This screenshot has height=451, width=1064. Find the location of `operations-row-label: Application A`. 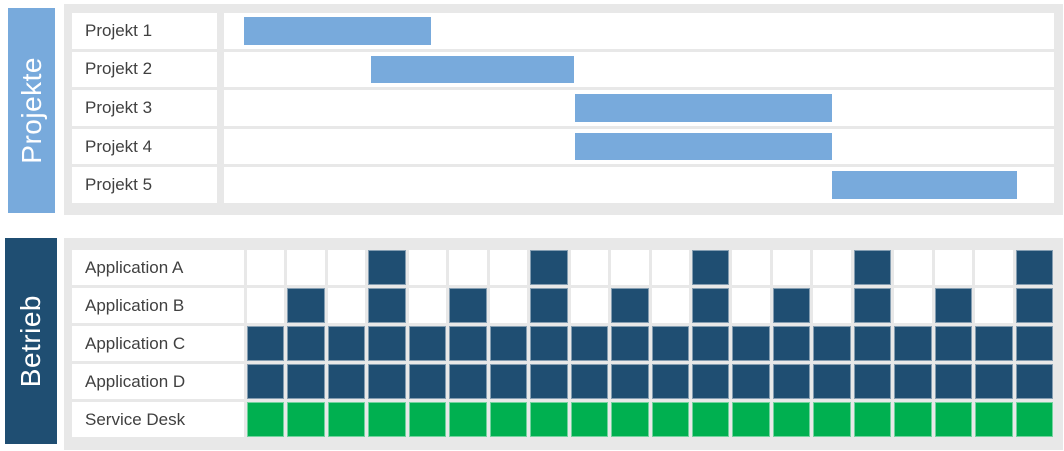

operations-row-label: Application A is located at coordinates (158, 267).